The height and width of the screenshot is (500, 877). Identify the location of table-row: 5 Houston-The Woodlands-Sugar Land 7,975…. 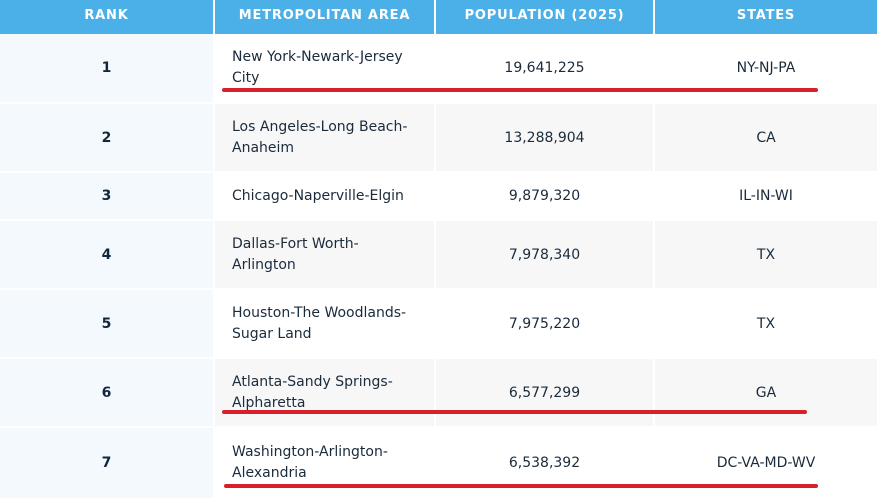
(438, 324).